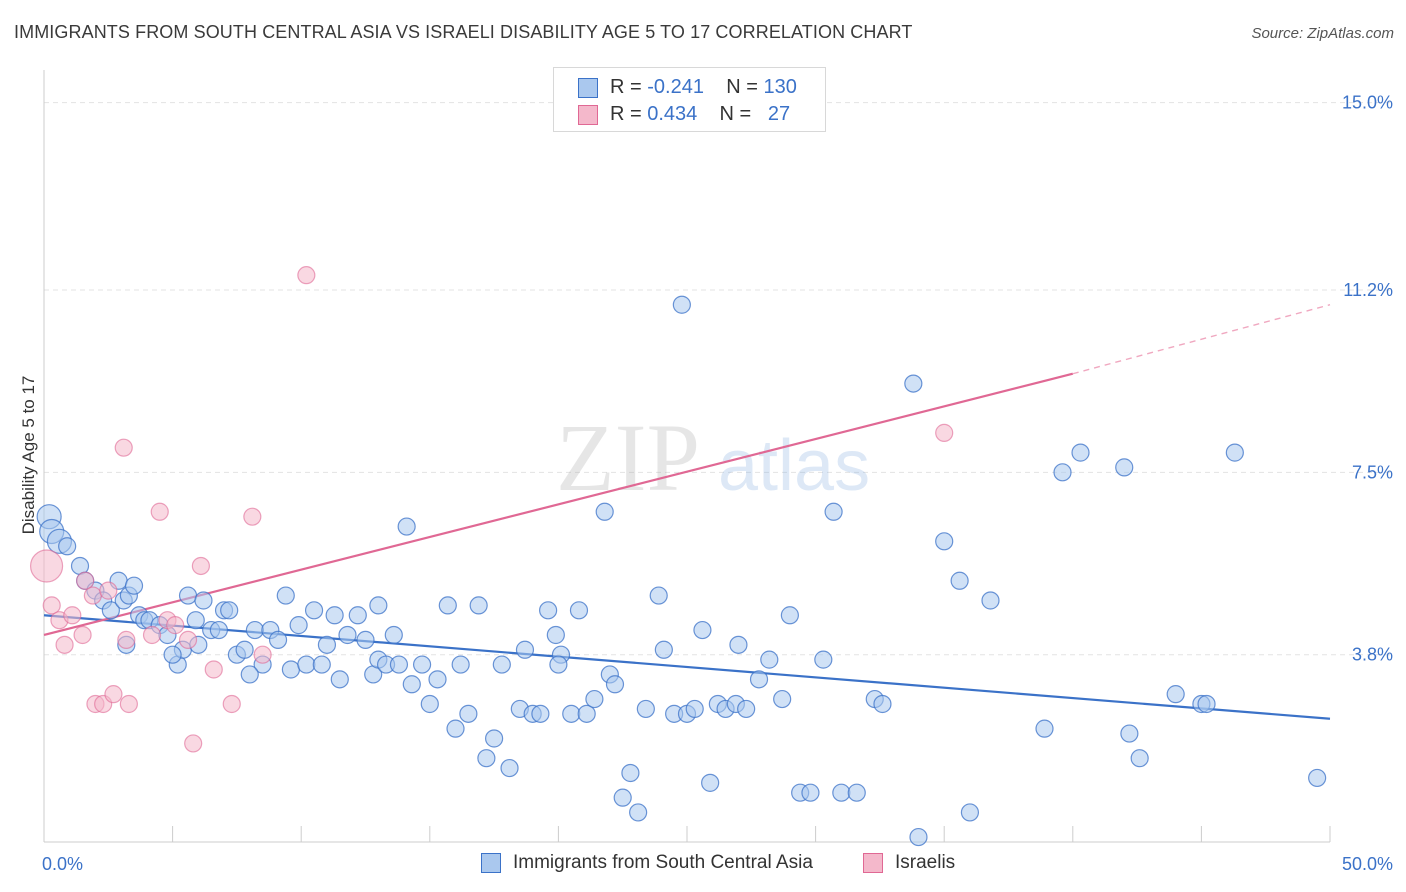  Describe the element at coordinates (588, 115) in the screenshot. I see `legend-swatch-pink` at that location.